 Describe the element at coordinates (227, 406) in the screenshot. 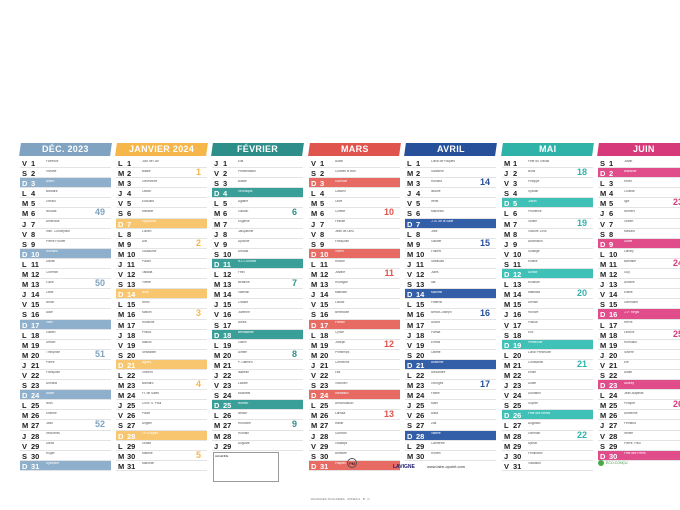

I see `day-number: 25` at that location.